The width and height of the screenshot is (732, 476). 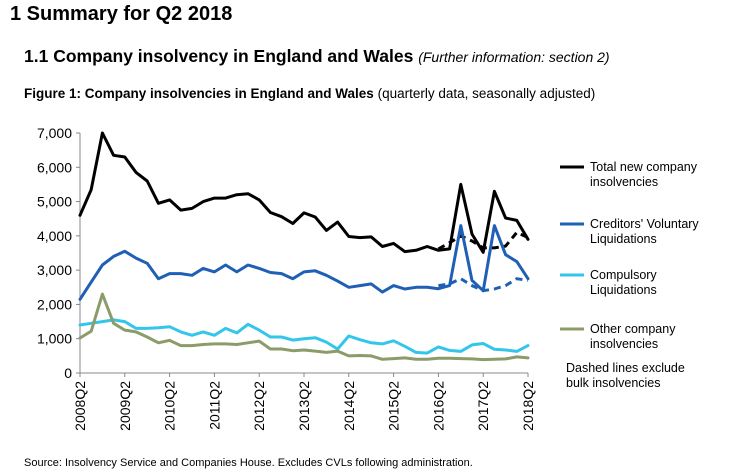 What do you see at coordinates (633, 329) in the screenshot?
I see `legend-label: Other company` at bounding box center [633, 329].